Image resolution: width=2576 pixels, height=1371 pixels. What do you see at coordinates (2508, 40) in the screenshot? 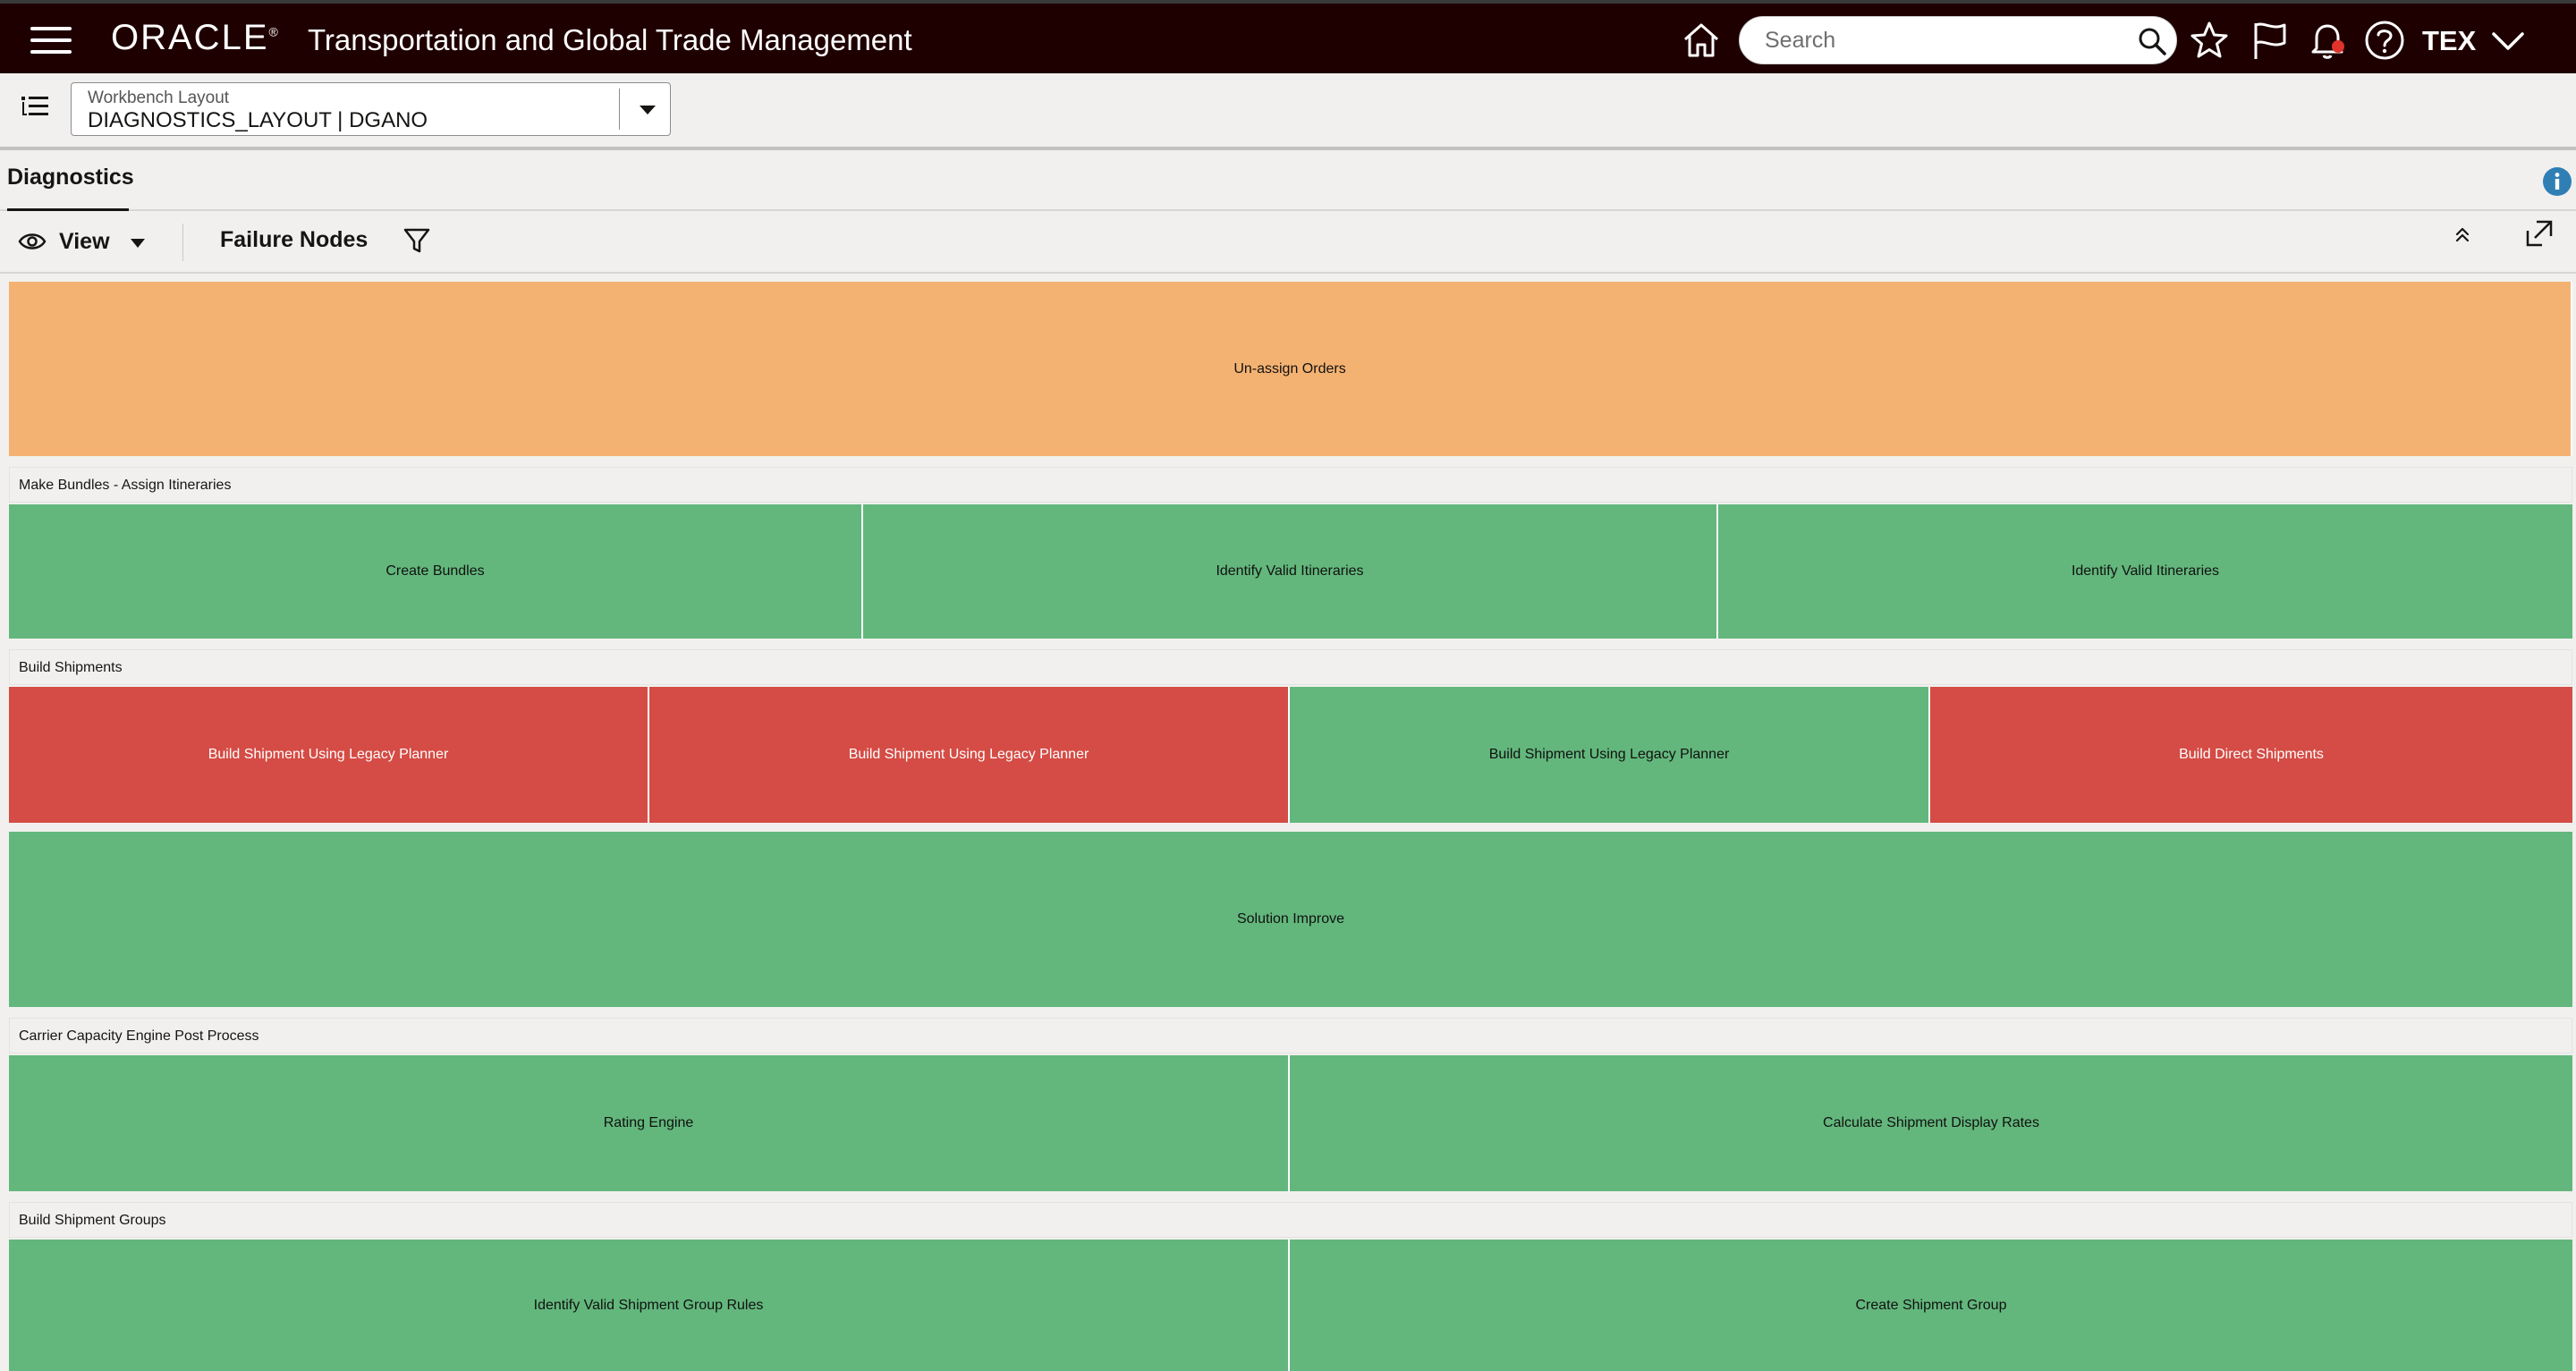
I see `chevron-down-icon` at bounding box center [2508, 40].